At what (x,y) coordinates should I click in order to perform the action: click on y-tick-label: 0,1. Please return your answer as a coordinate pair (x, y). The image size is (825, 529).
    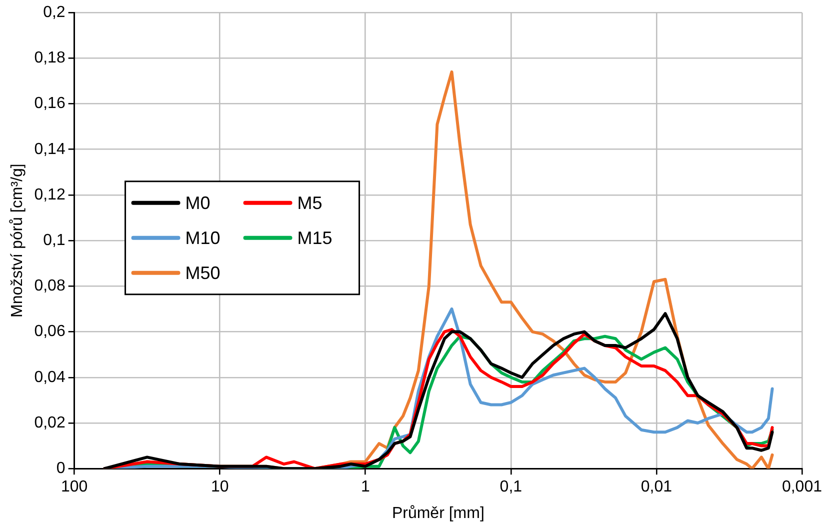
    Looking at the image, I should click on (54, 241).